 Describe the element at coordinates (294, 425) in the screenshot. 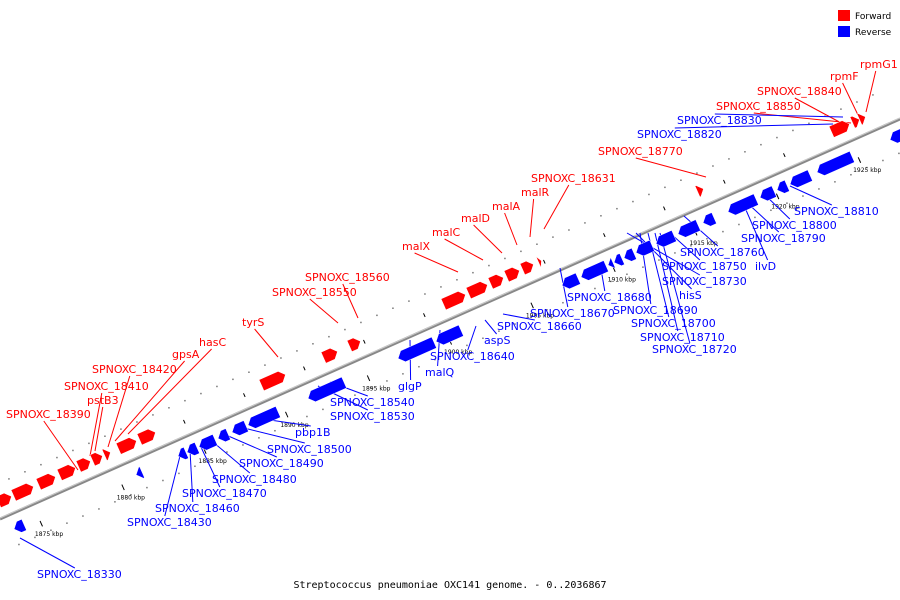

I see `axis-tick-label: 1890 kbp` at that location.